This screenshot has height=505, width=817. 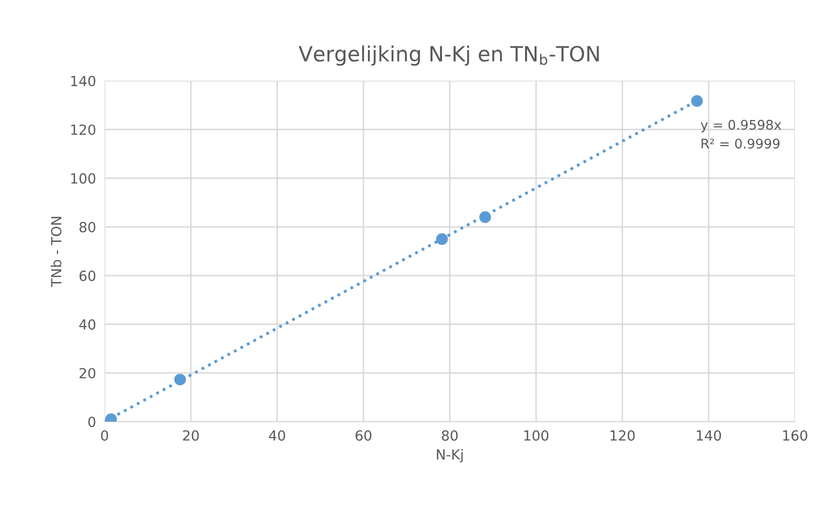 What do you see at coordinates (449, 455) in the screenshot?
I see `x-axis-title: N-Kj` at bounding box center [449, 455].